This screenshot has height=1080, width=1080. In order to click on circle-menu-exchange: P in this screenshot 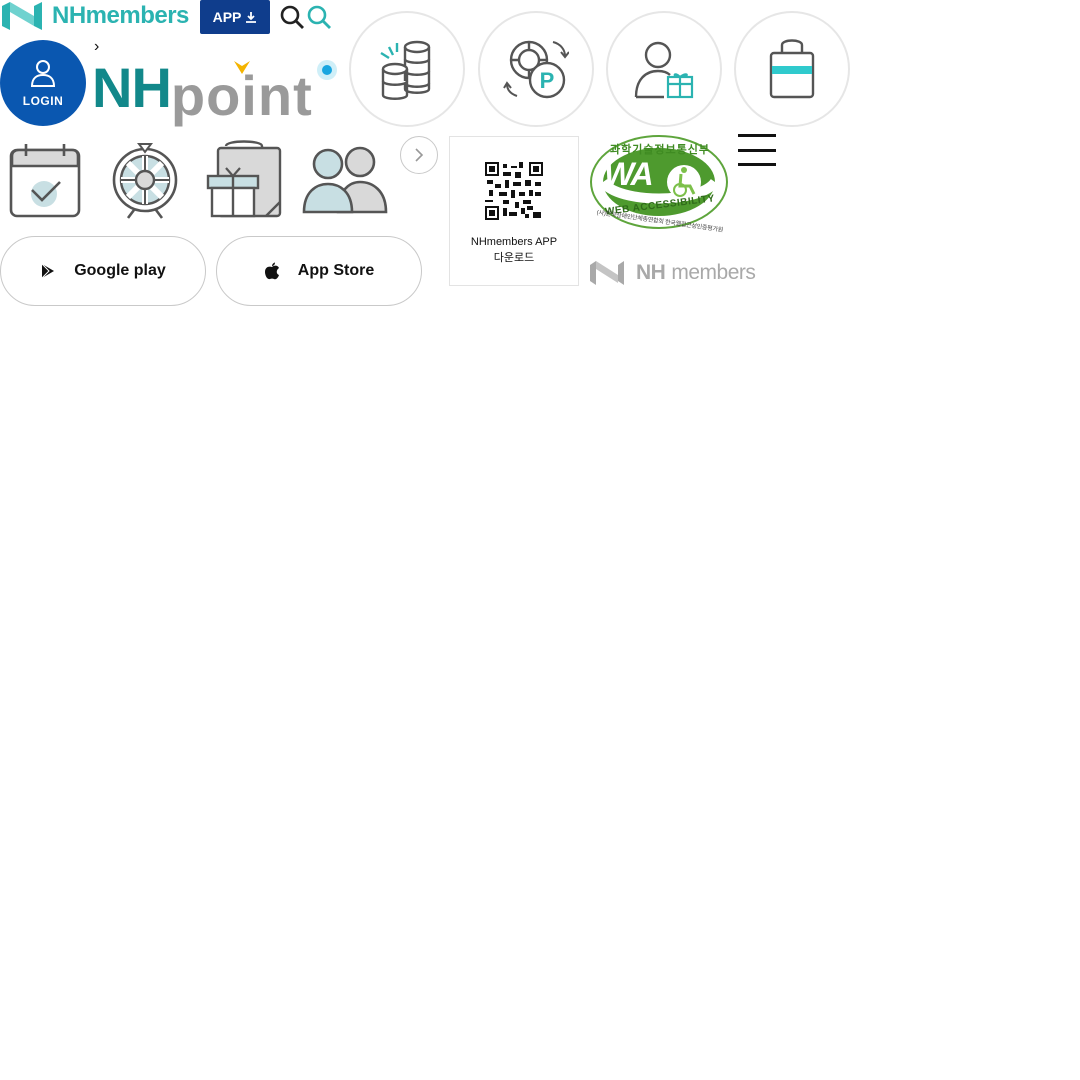, I will do `click(536, 69)`.